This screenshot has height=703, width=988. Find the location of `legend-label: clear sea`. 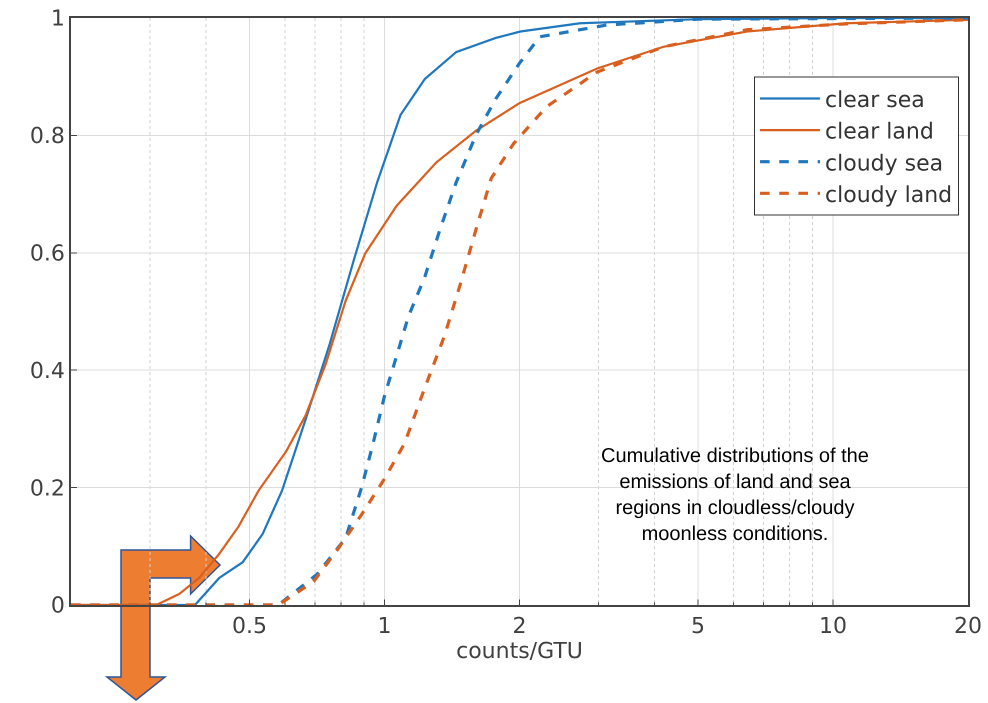

legend-label: clear sea is located at coordinates (875, 101).